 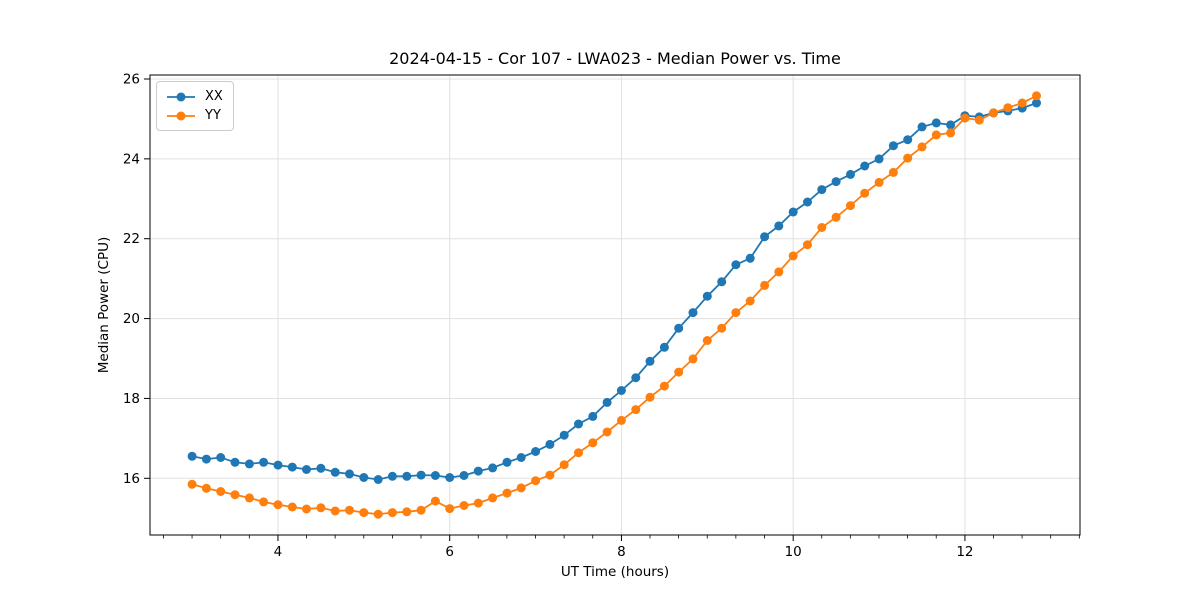 What do you see at coordinates (449, 552) in the screenshot?
I see `x-tick-label: 6` at bounding box center [449, 552].